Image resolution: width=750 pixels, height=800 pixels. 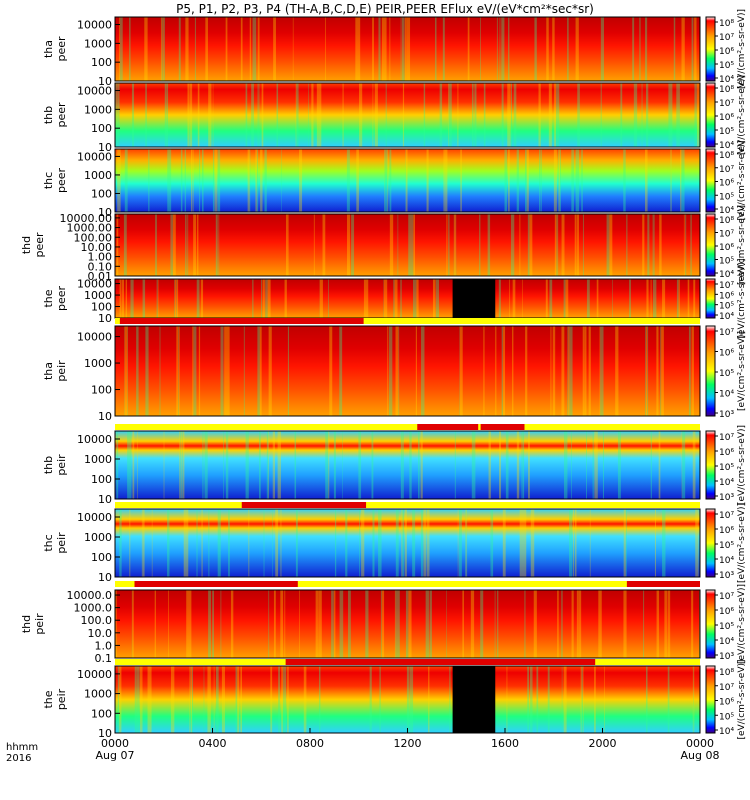 What do you see at coordinates (408, 743) in the screenshot?
I see `x-tick-label: 1200` at bounding box center [408, 743].